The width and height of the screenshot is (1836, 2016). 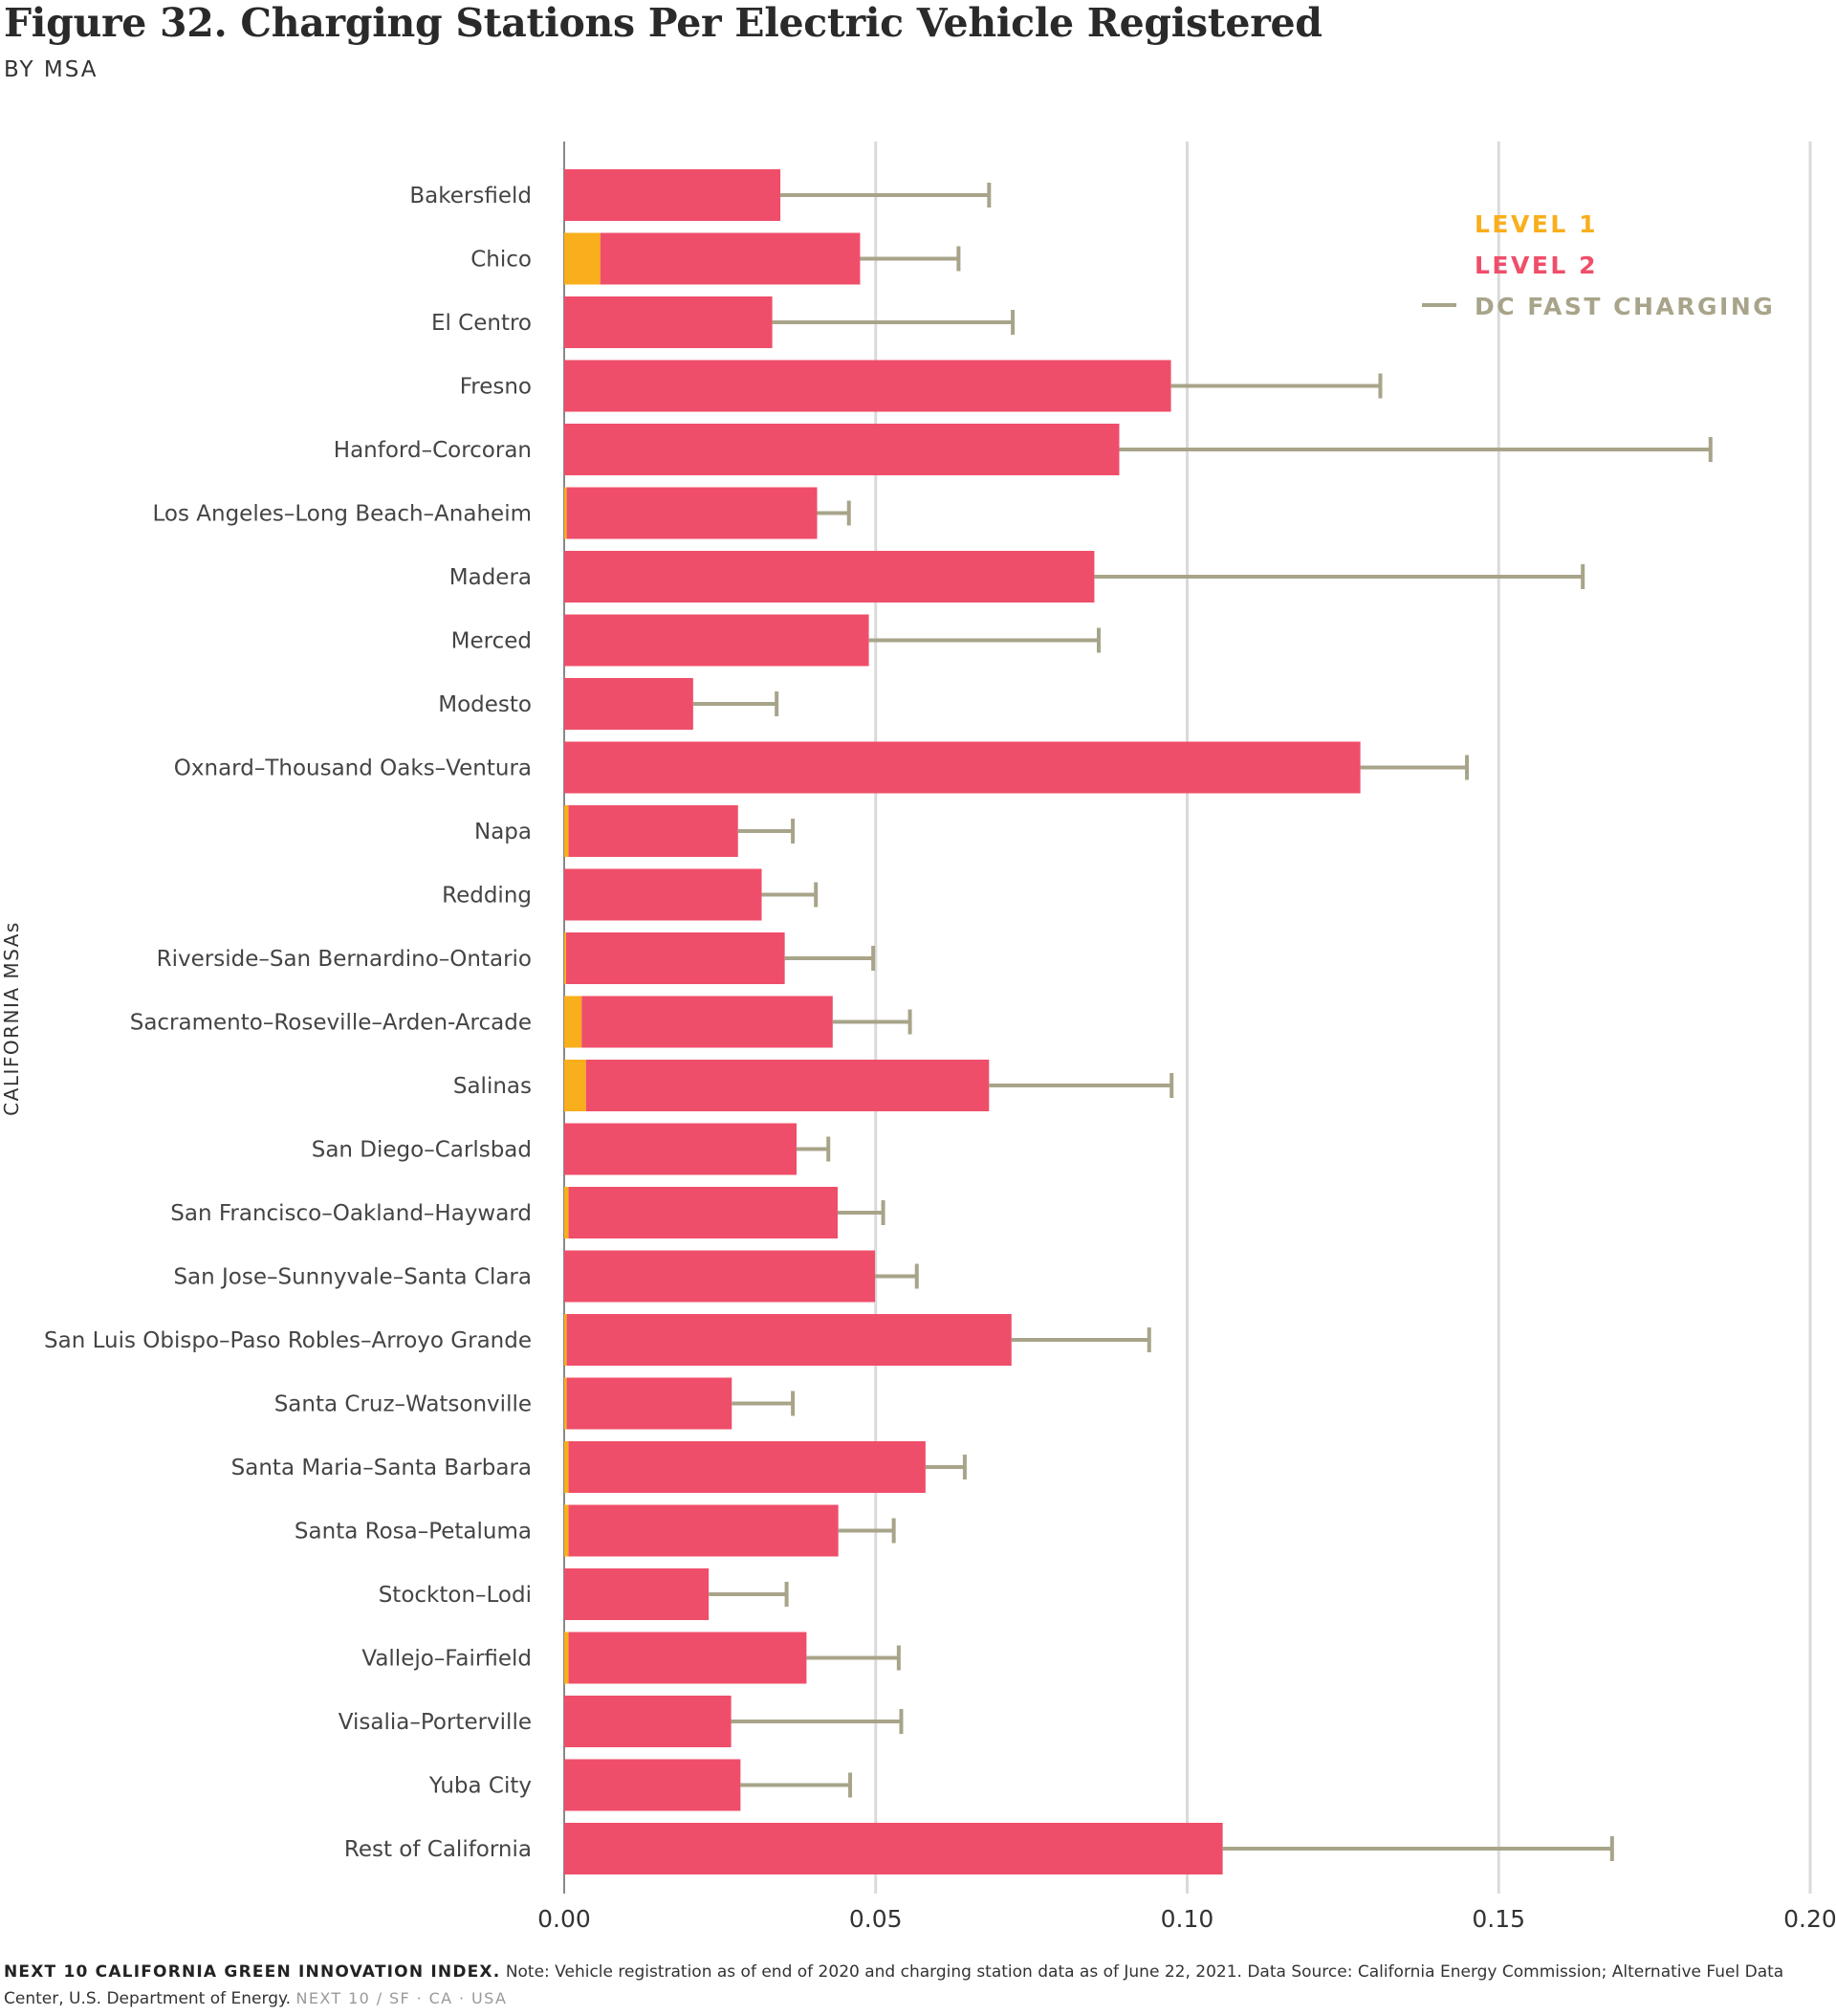 I want to click on category-label: Sacramento–Roseville–Arden-Arcade, so click(x=331, y=1024).